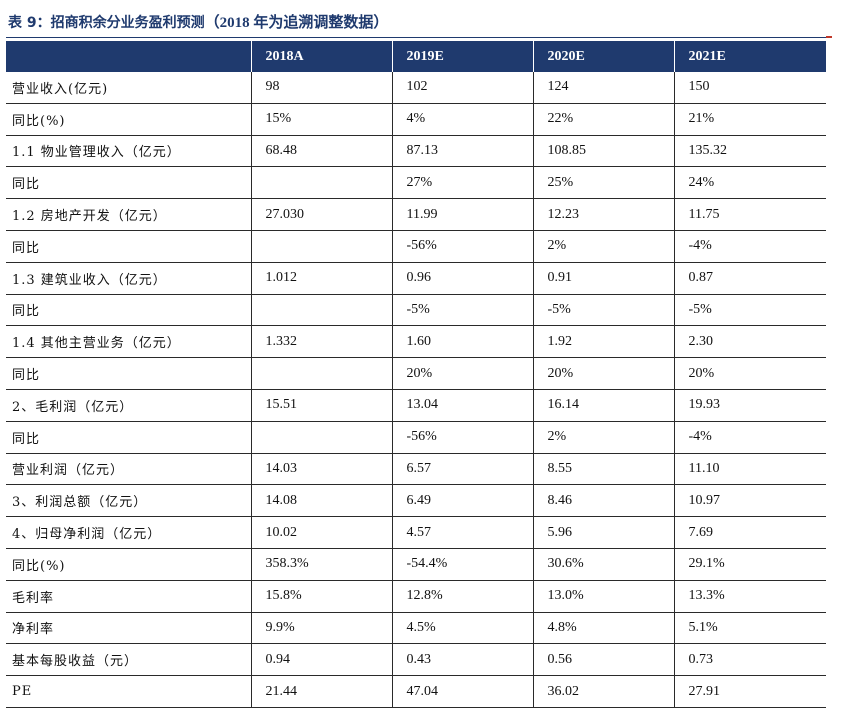 The image size is (841, 716). I want to click on table-cell: 47.04, so click(463, 691).